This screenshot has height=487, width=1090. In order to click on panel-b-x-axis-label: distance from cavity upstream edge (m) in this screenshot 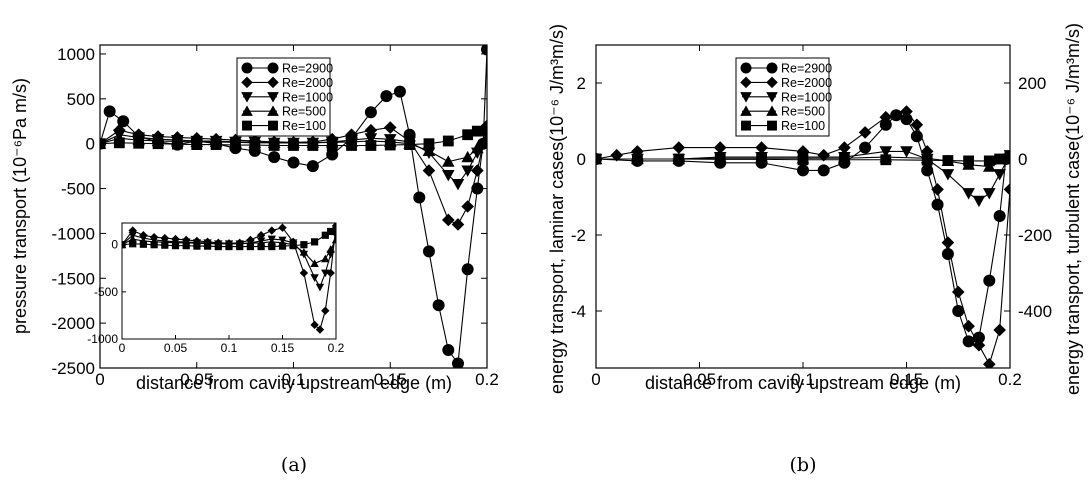, I will do `click(803, 383)`.